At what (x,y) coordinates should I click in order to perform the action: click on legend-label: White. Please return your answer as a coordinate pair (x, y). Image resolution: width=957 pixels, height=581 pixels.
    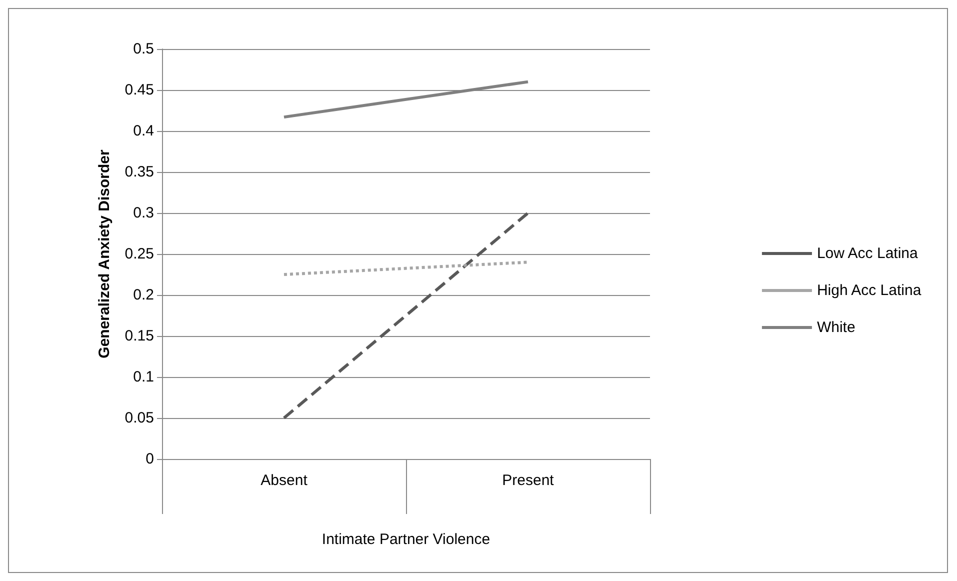
    Looking at the image, I should click on (836, 327).